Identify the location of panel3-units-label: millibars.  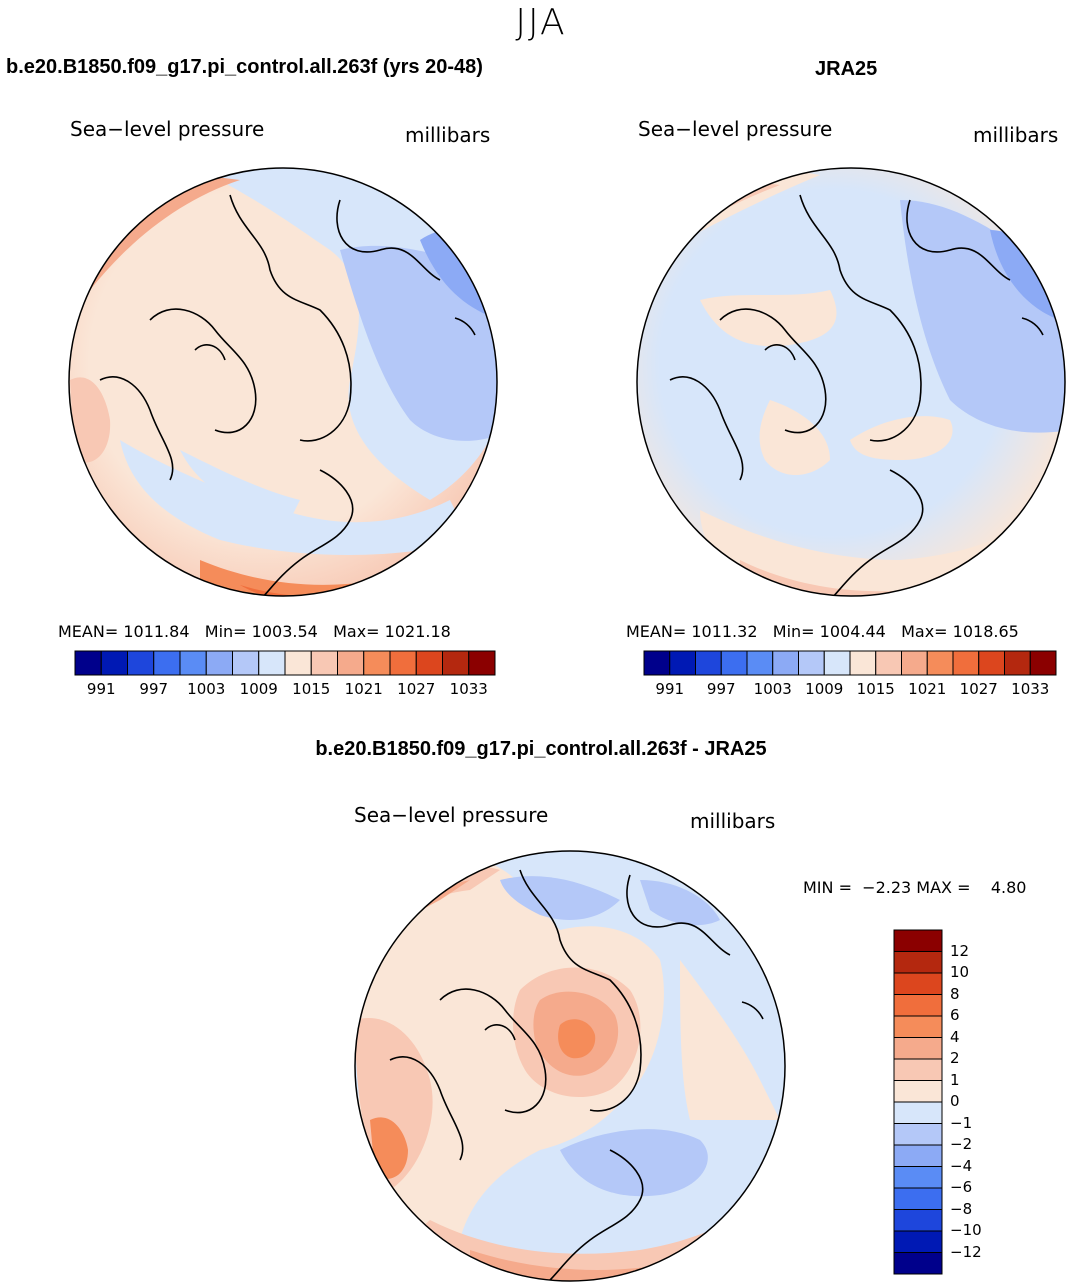
(733, 821).